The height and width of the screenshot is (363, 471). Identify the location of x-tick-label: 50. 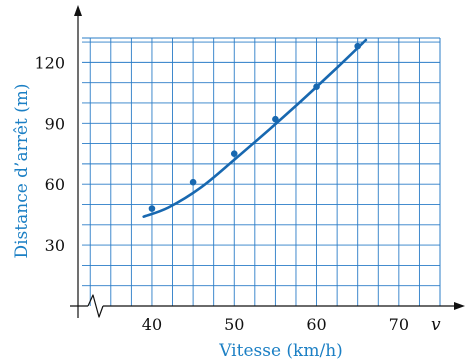
(234, 324).